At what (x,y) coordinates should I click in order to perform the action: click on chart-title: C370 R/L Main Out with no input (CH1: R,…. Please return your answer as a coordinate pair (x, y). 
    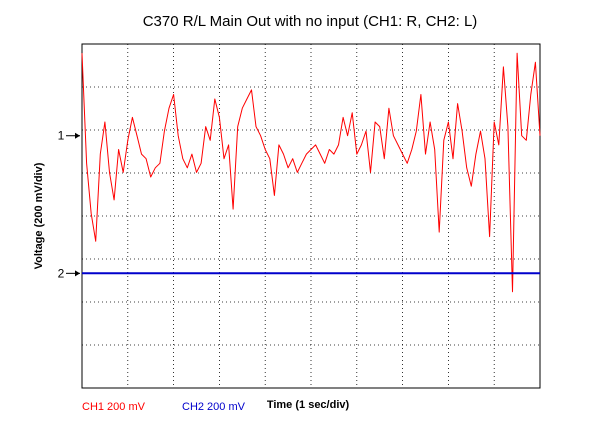
    Looking at the image, I should click on (310, 21).